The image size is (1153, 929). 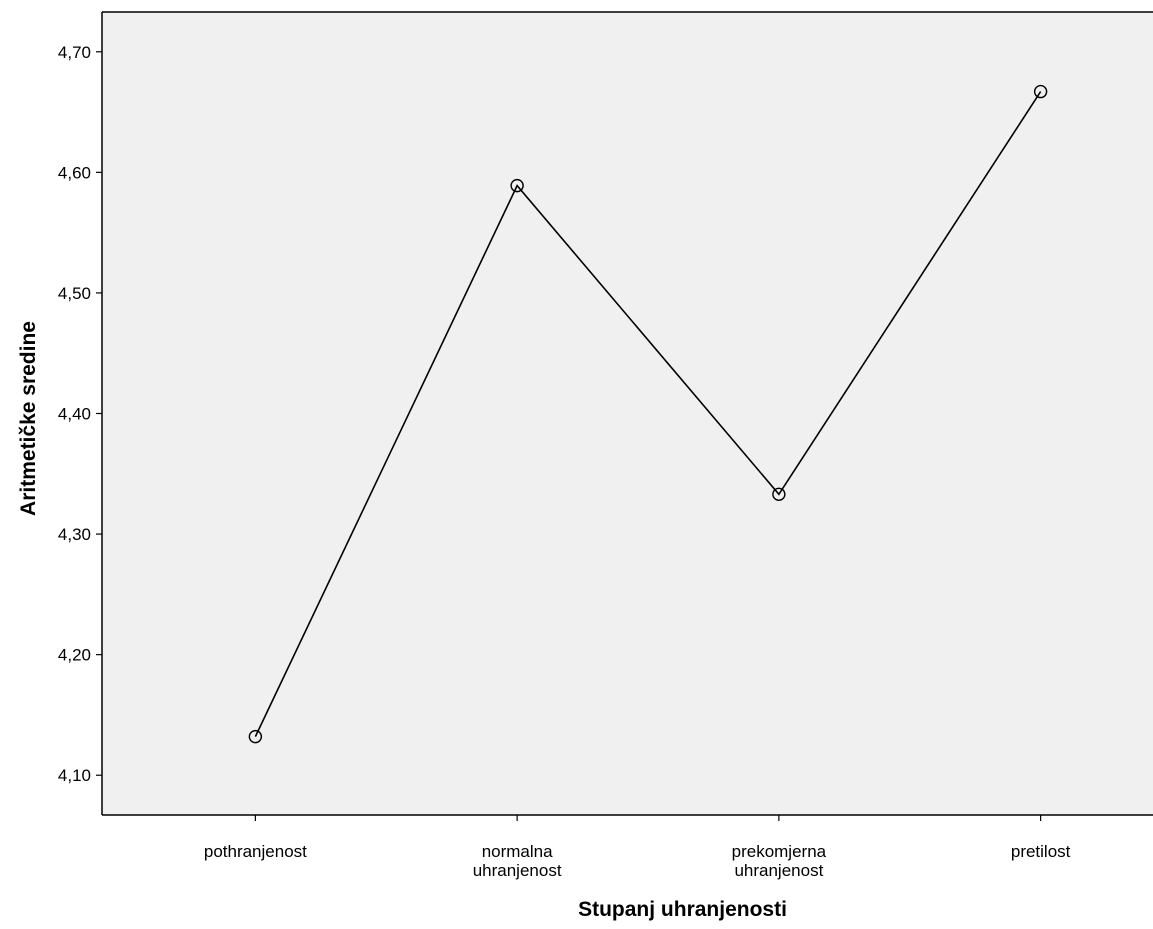 I want to click on x-tick-label: pretilost, so click(x=1041, y=851).